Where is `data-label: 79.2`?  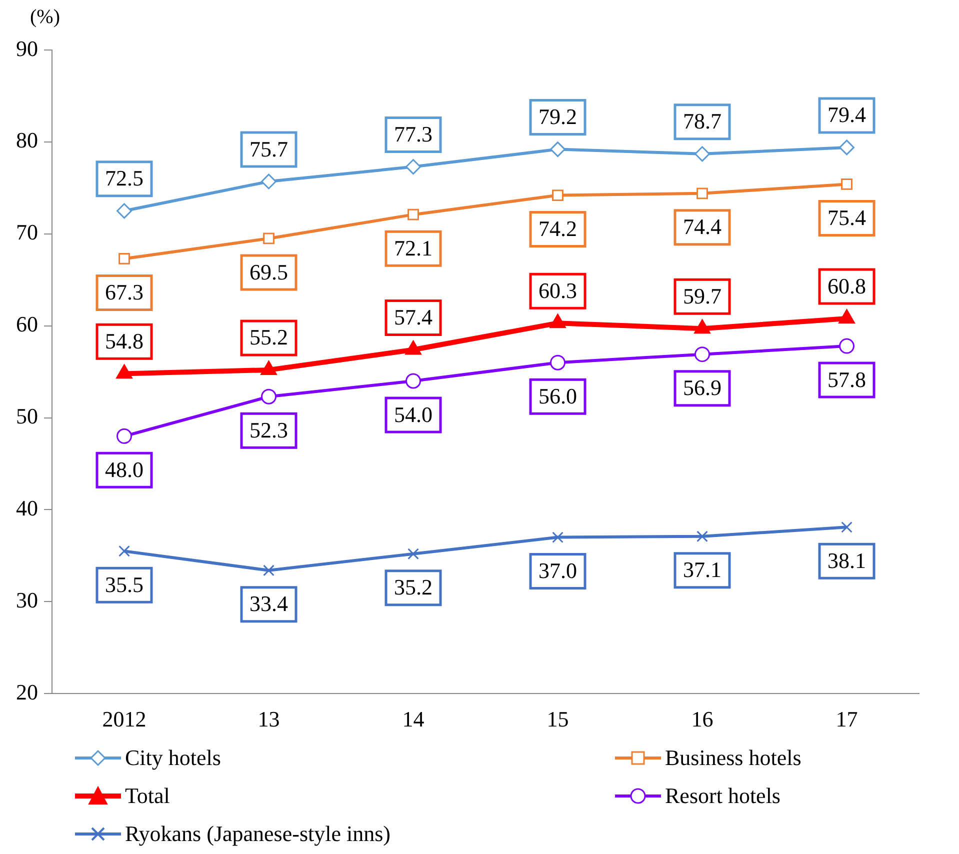 data-label: 79.2 is located at coordinates (557, 117).